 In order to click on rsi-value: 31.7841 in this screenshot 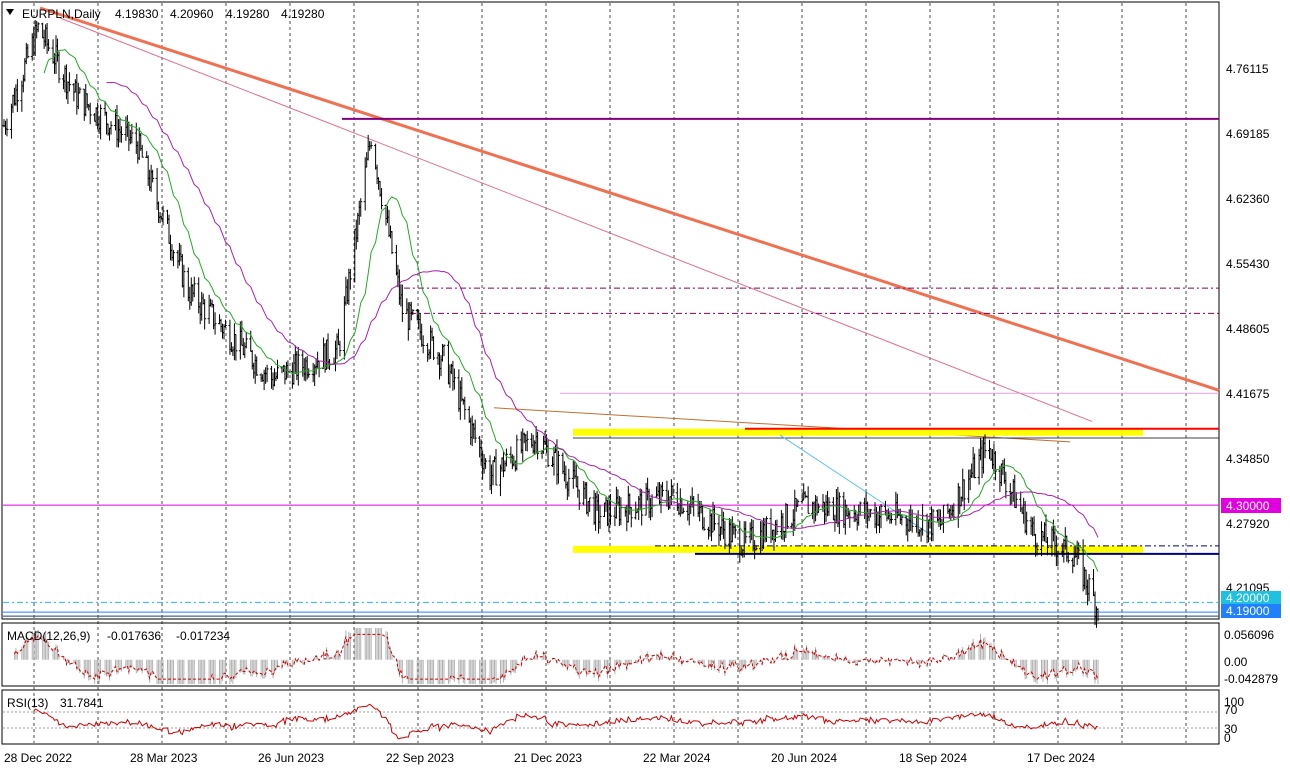, I will do `click(82, 703)`.